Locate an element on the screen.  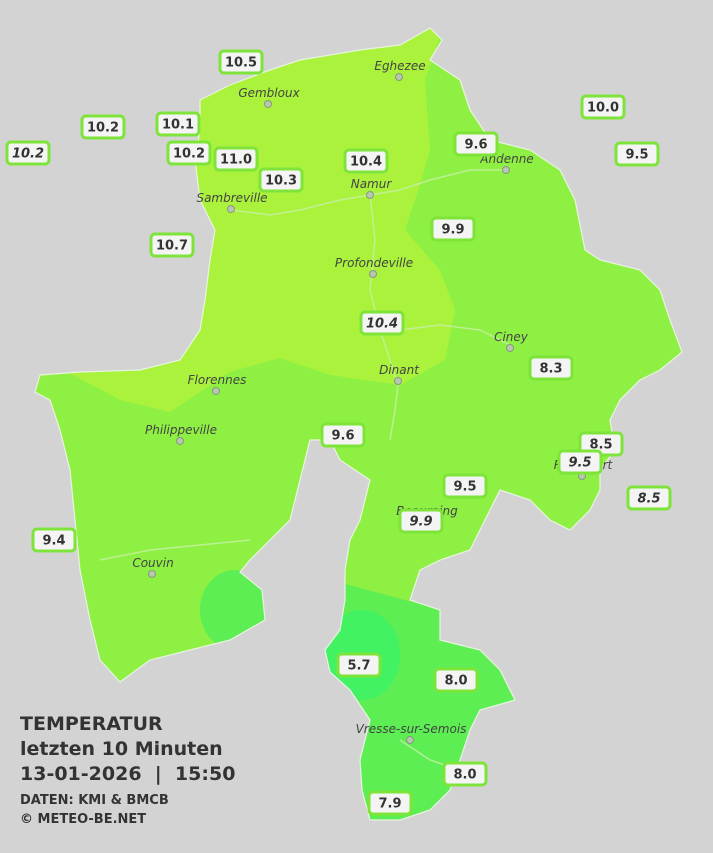
city-label: Ciney is located at coordinates (511, 337).